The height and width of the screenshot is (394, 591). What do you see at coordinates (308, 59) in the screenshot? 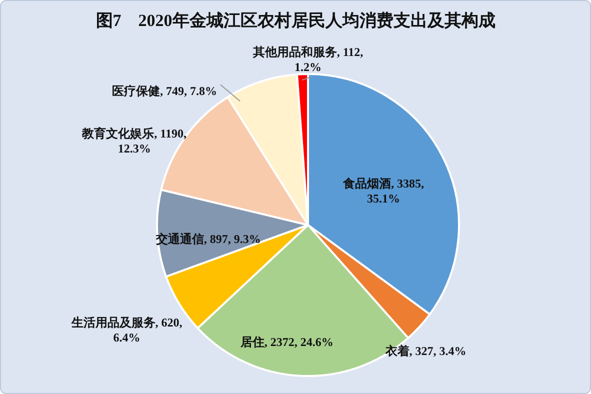
I see `slice-label: 其他用品和服务, 112, 1.2%` at bounding box center [308, 59].